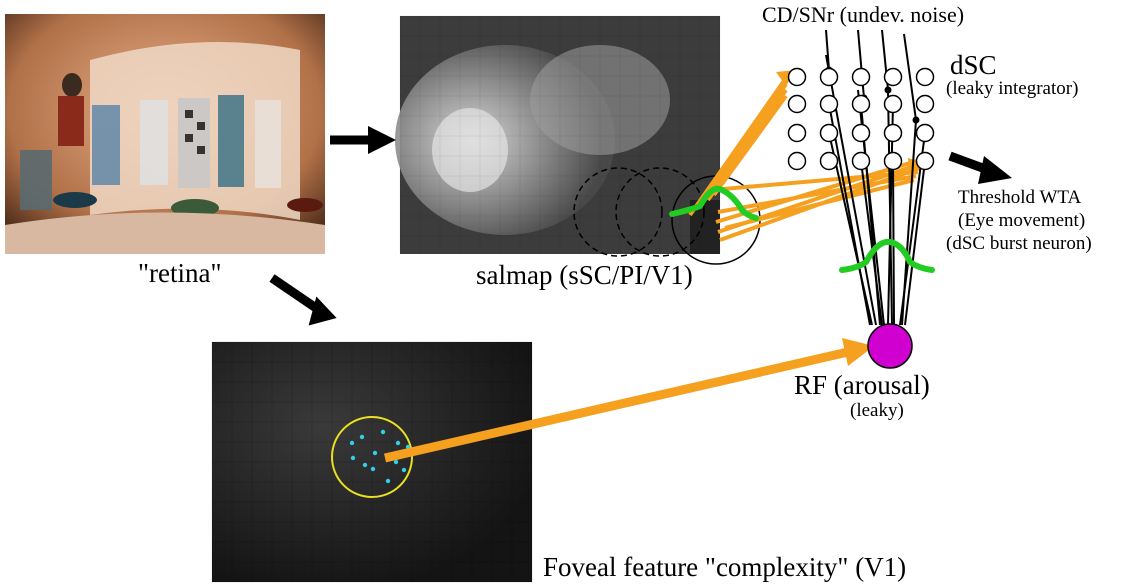 This screenshot has width=1136, height=588. I want to click on salmap-image, so click(578, 140).